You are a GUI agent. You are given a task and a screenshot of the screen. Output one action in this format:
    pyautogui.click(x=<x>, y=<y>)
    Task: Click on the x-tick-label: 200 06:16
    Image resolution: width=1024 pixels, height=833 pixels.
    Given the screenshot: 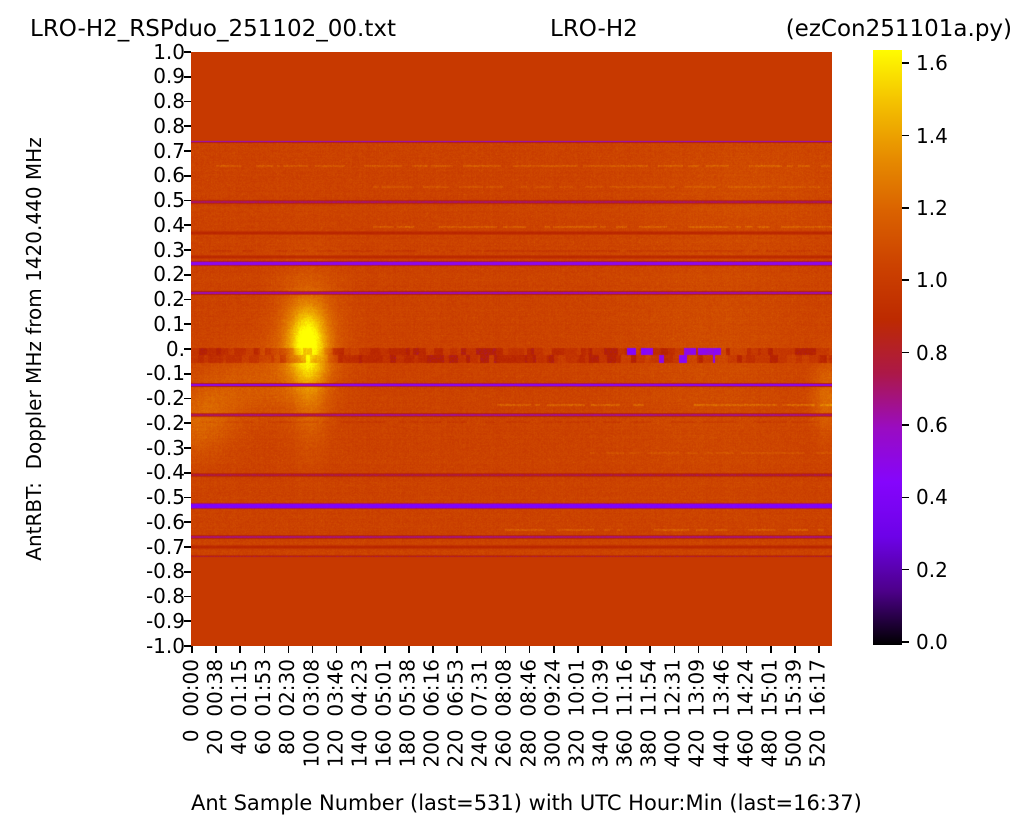 What is the action you would take?
    pyautogui.click(x=431, y=713)
    